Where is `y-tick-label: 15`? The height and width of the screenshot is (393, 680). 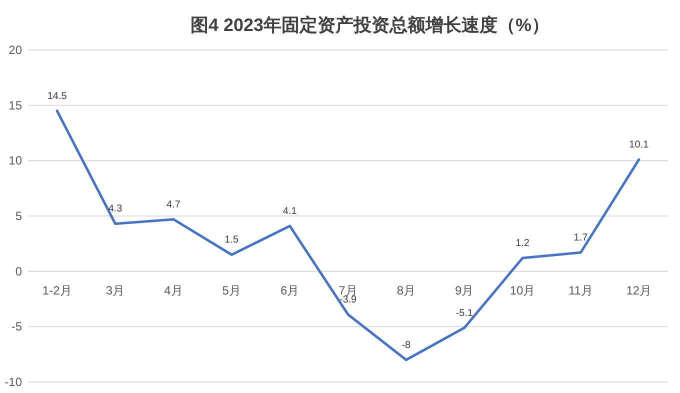 y-tick-label: 15 is located at coordinates (15, 105).